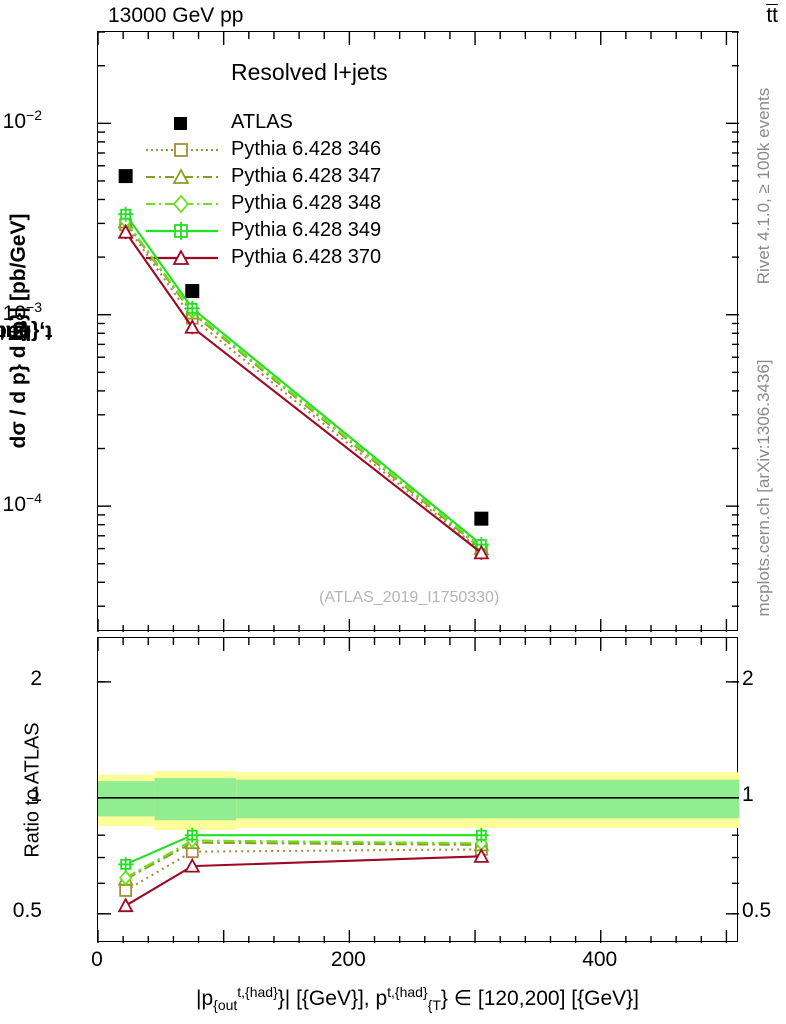  What do you see at coordinates (309, 72) in the screenshot?
I see `plot-title: Resolved l+jets` at bounding box center [309, 72].